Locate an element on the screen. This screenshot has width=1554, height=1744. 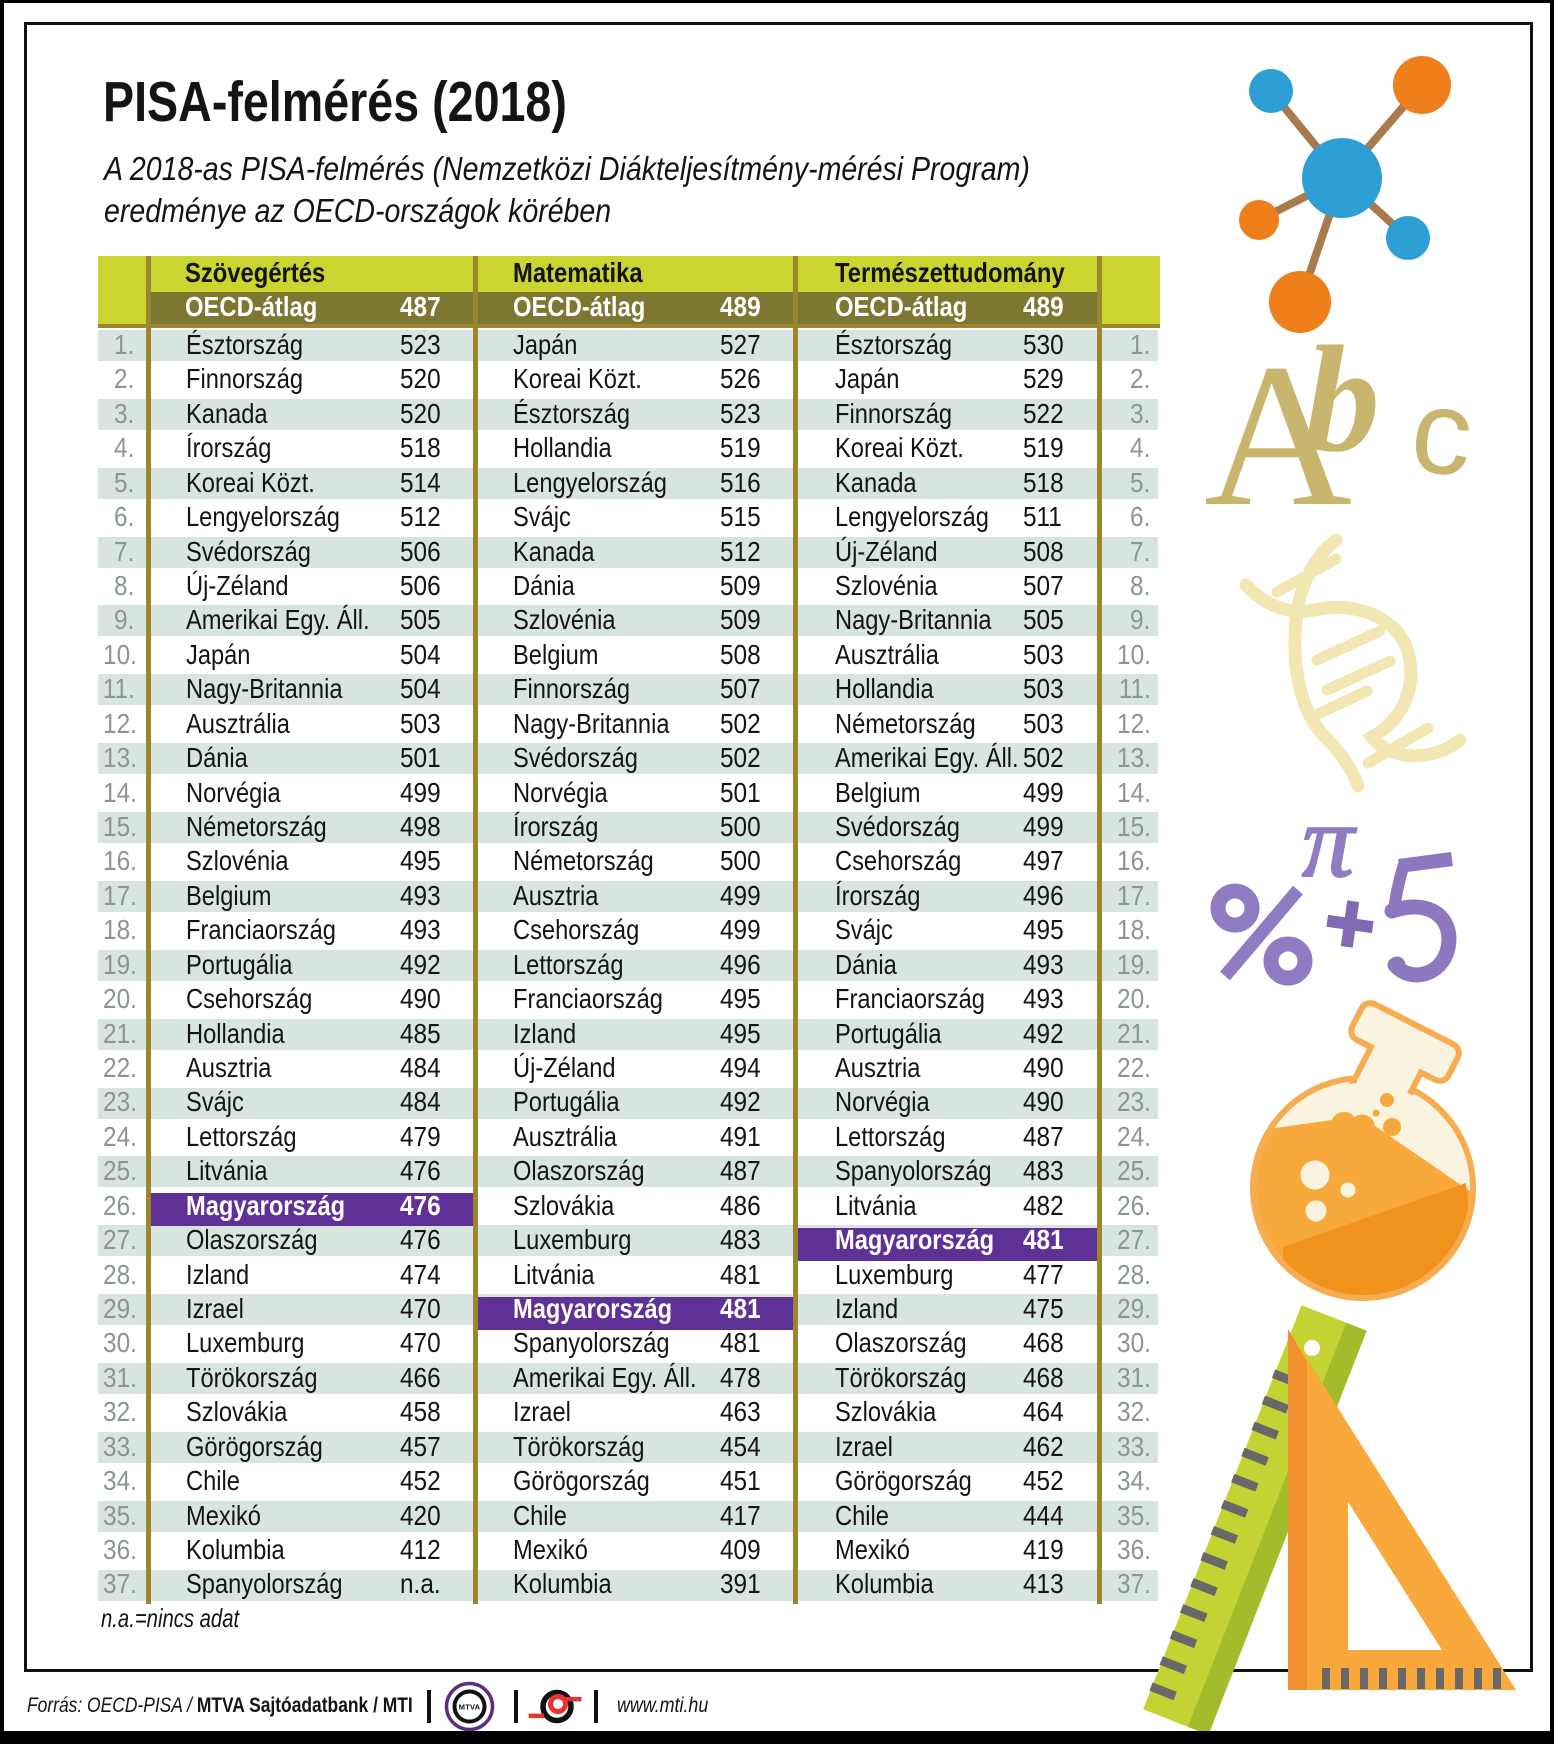
svg-text: A is located at coordinates (1278, 435).